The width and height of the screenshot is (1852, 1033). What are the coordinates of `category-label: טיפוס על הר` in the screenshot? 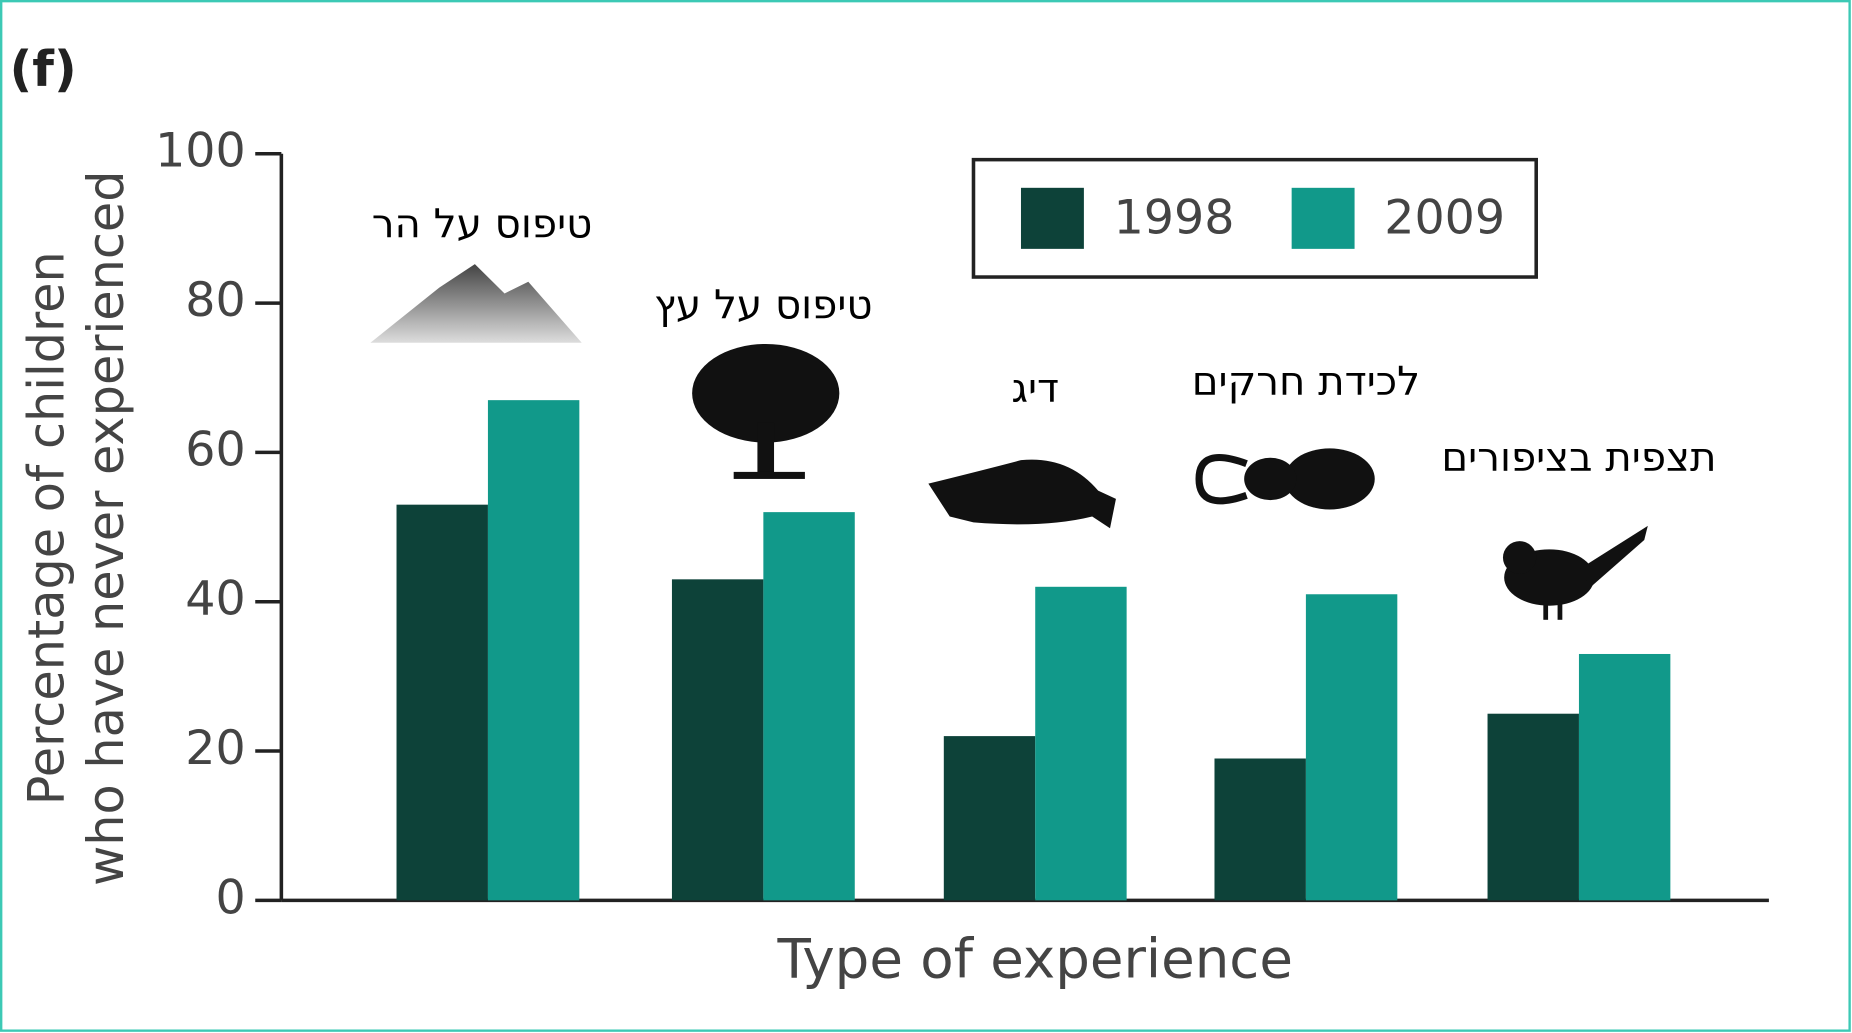 It's located at (482, 225).